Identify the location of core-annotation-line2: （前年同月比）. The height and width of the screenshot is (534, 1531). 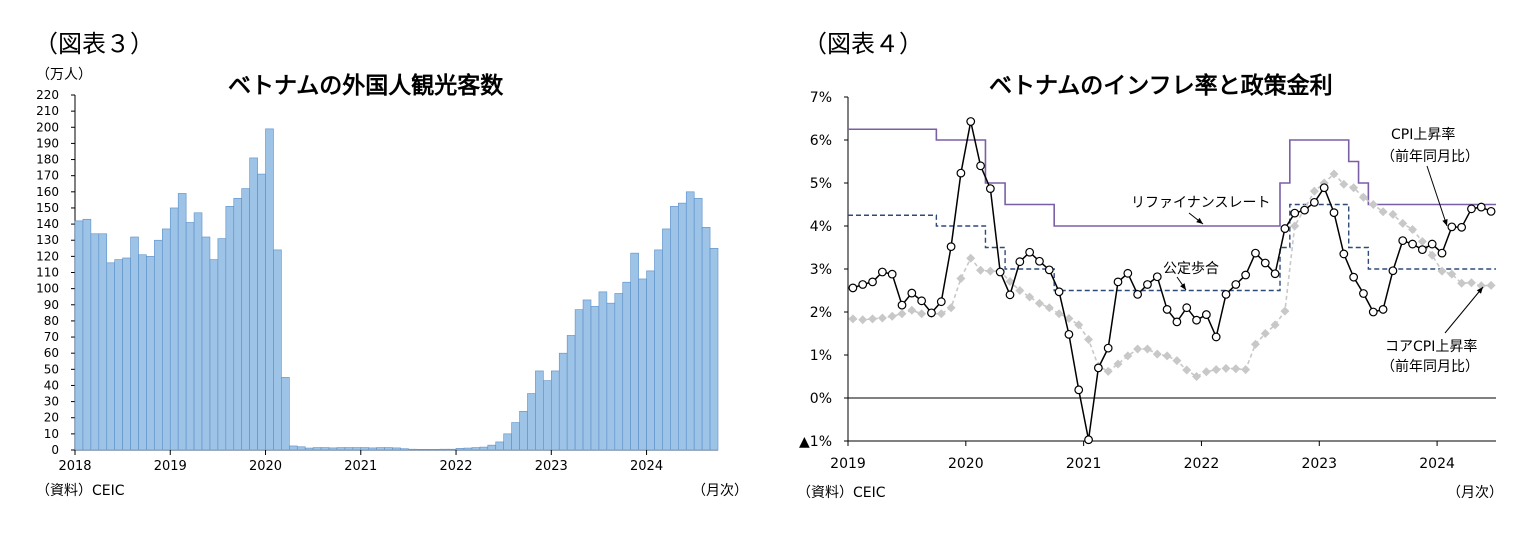
(1430, 367).